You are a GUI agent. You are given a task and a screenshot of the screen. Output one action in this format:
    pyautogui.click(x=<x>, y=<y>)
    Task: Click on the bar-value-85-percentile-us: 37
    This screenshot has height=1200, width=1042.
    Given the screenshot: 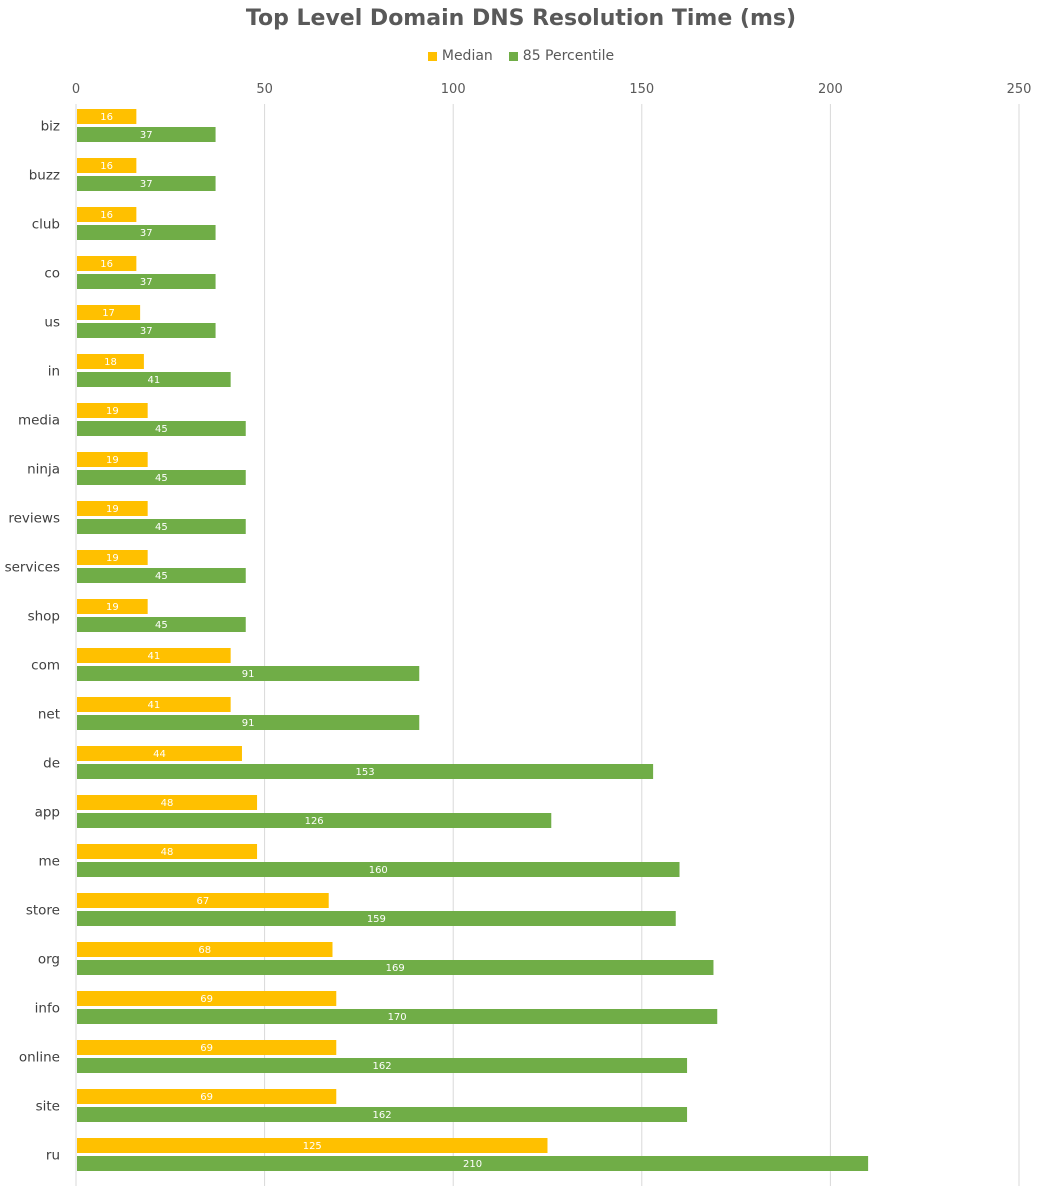 What is the action you would take?
    pyautogui.click(x=146, y=331)
    